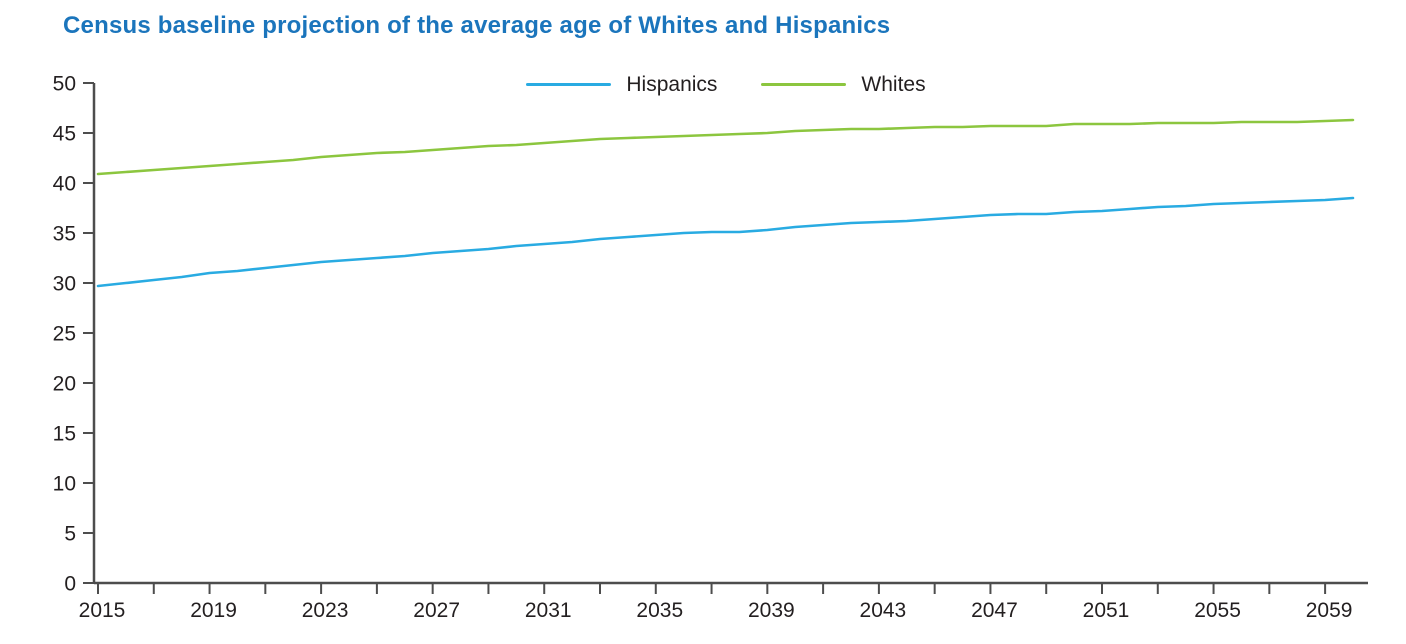  What do you see at coordinates (64, 184) in the screenshot?
I see `y-tick-label: 40` at bounding box center [64, 184].